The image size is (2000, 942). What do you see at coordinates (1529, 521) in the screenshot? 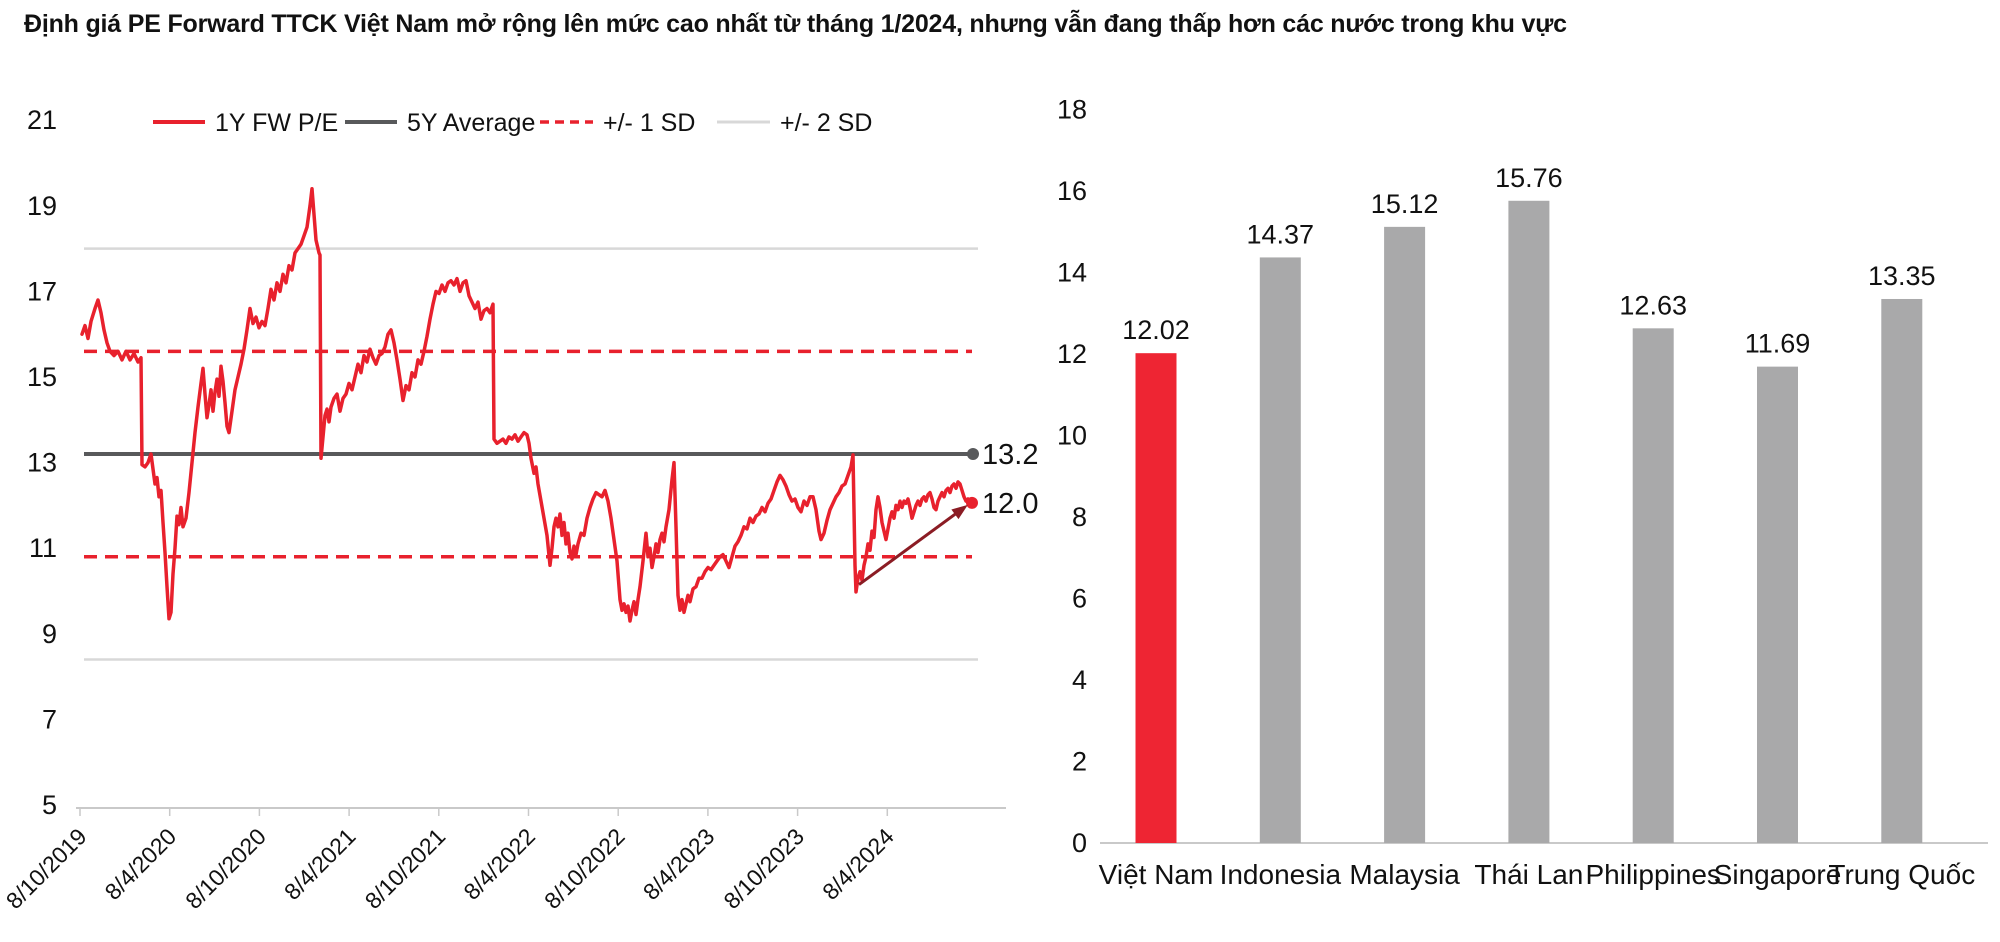
I see `bar-thái-lan` at bounding box center [1529, 521].